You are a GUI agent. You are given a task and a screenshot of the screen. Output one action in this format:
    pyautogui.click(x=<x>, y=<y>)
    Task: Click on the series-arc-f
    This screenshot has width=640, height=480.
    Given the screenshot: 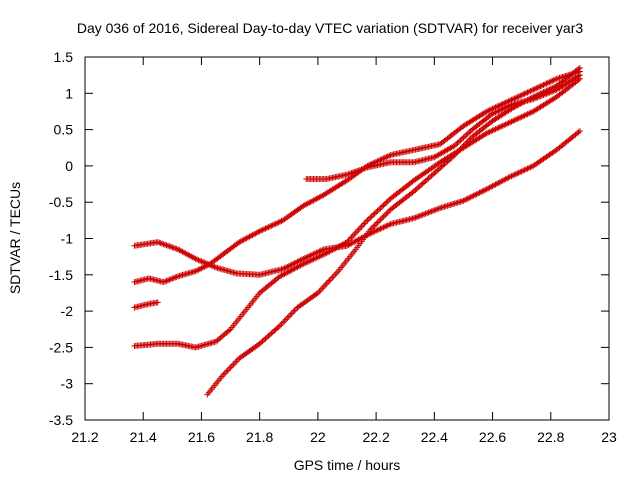 What is the action you would take?
    pyautogui.click(x=443, y=127)
    